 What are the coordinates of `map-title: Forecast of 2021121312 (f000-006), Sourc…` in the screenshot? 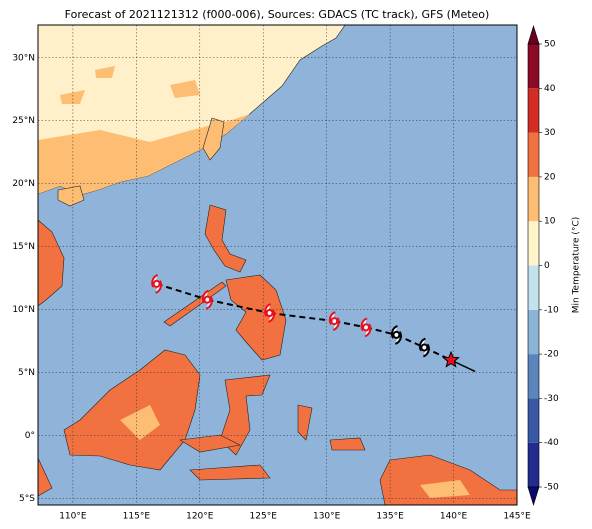 It's located at (277, 14).